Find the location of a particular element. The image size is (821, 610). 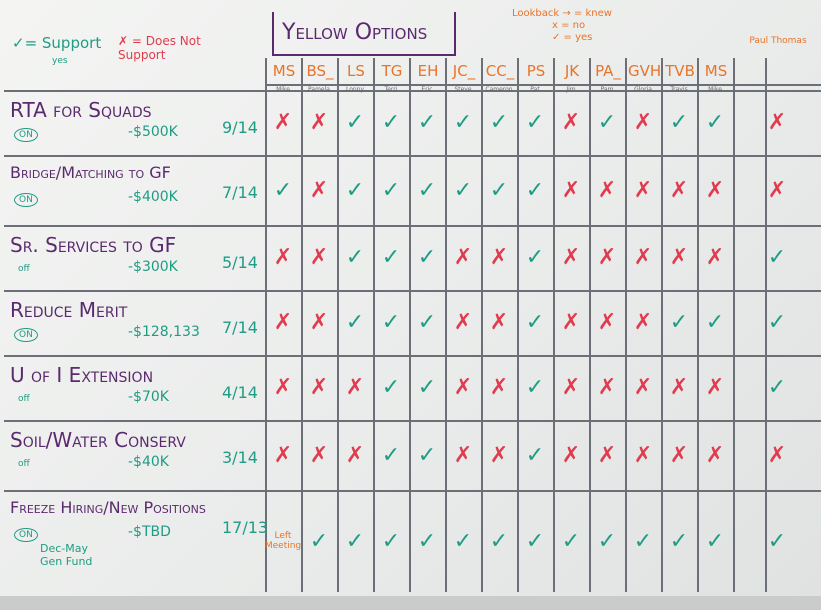

row-amount: -$300K is located at coordinates (153, 267).